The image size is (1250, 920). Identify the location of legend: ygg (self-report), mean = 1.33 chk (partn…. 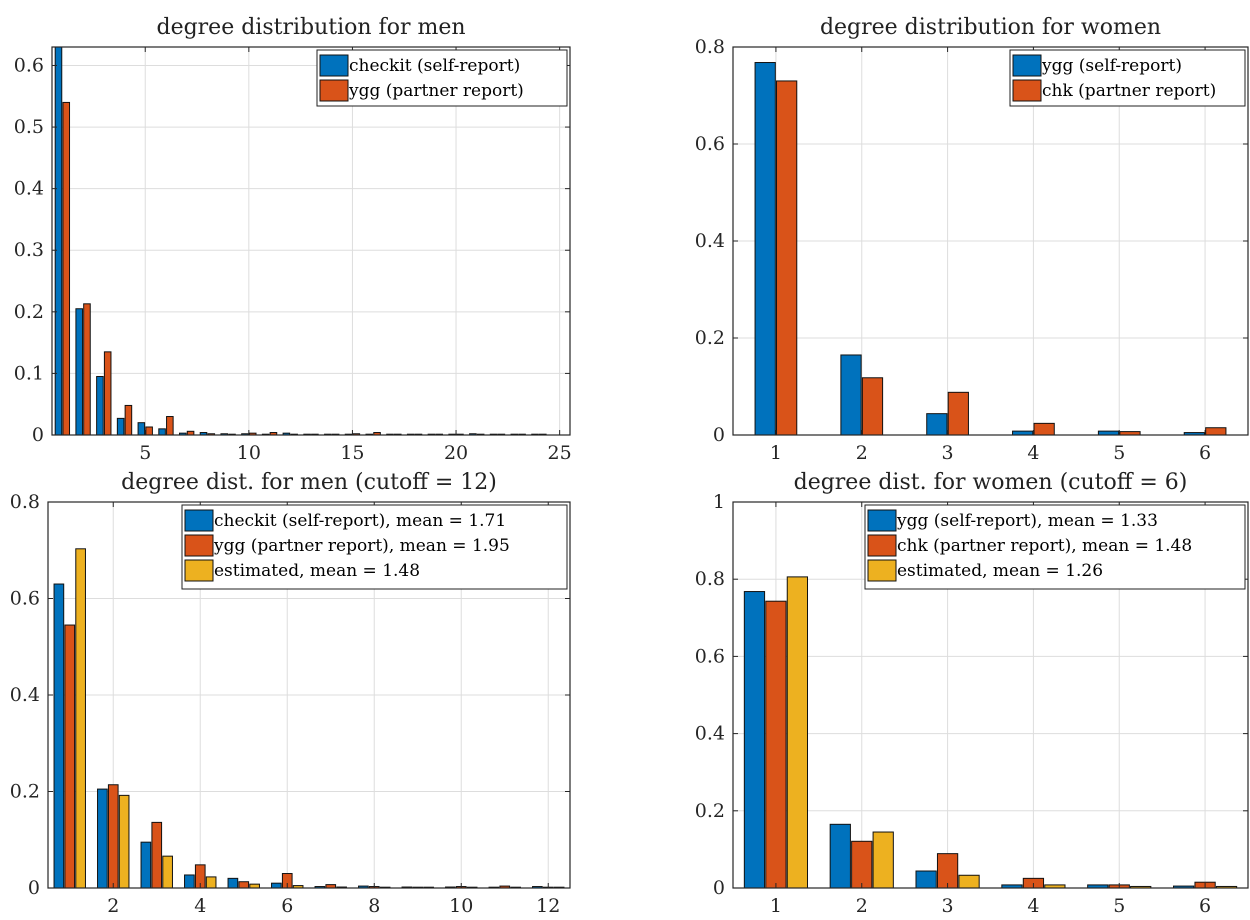
(1055, 547).